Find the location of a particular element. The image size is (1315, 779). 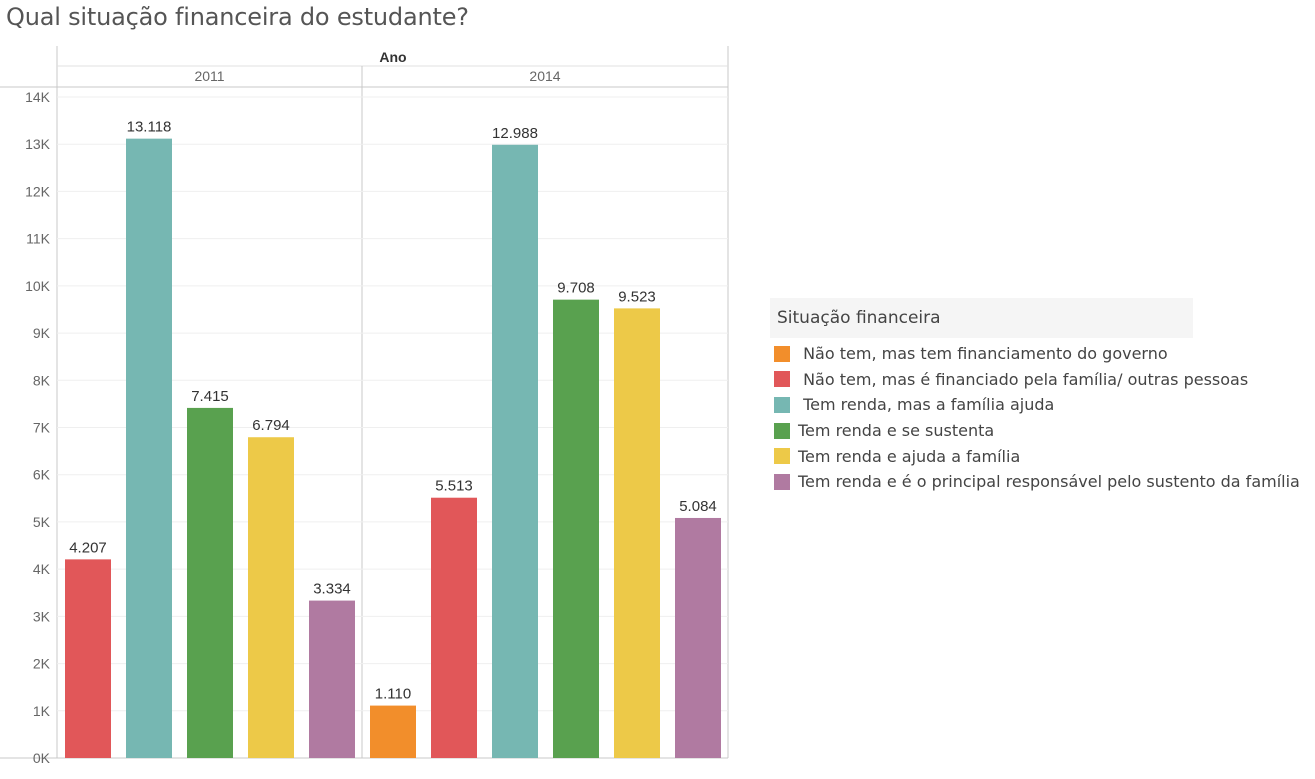

data-label-2014-1: 5.513 is located at coordinates (454, 486).